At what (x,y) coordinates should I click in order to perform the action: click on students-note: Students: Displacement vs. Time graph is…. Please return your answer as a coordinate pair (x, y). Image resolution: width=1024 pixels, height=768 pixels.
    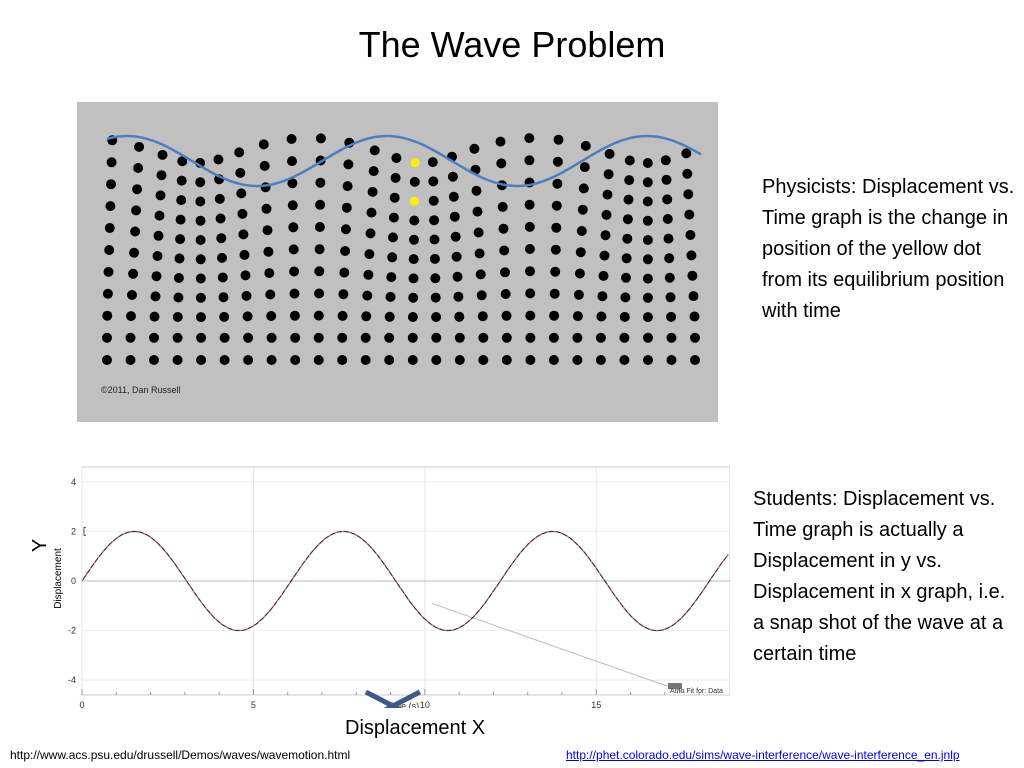
    Looking at the image, I should click on (879, 576).